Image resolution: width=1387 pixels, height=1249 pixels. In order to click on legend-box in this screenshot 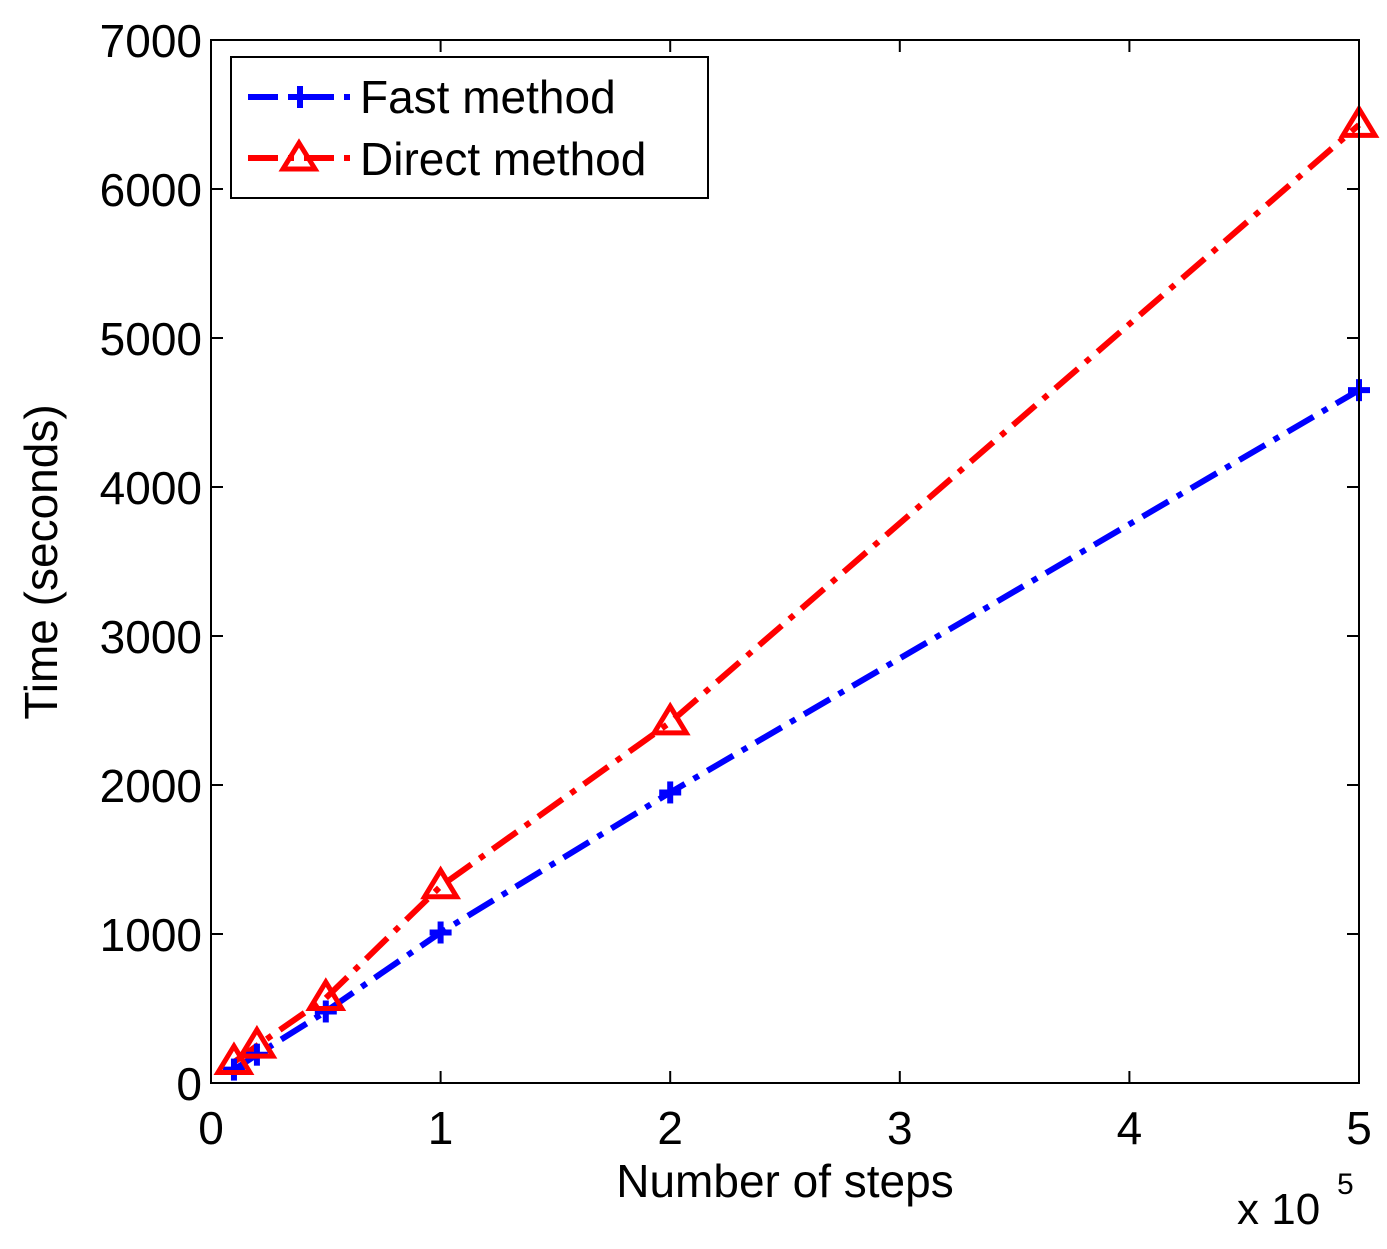, I will do `click(469, 127)`.